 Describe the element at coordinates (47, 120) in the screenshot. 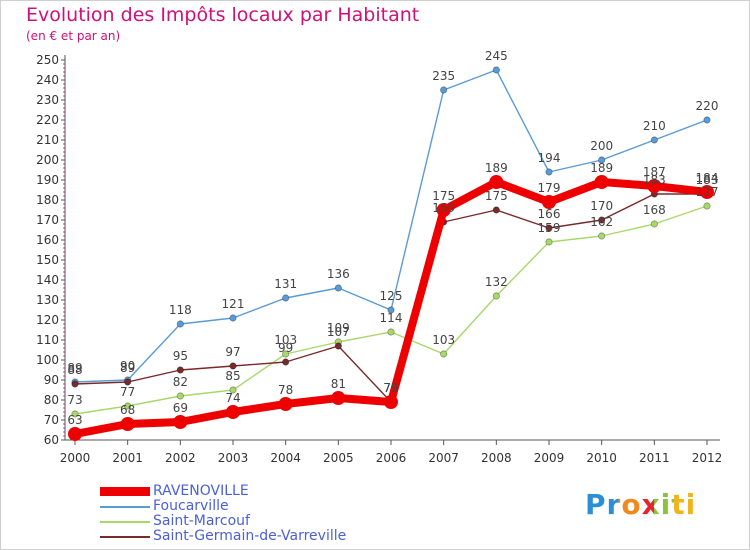

I see `y-tick-label: 220` at that location.